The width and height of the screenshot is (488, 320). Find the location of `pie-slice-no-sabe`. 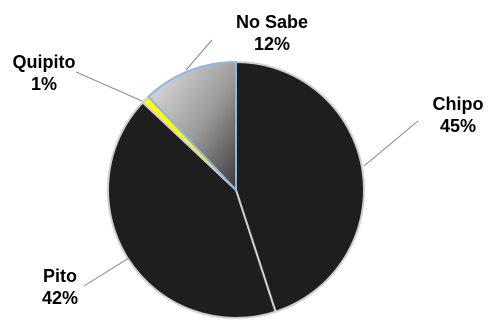

pie-slice-no-sabe is located at coordinates (192, 126).